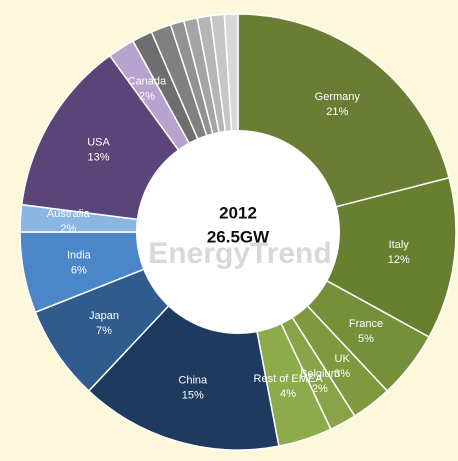 The width and height of the screenshot is (458, 461). What do you see at coordinates (338, 97) in the screenshot?
I see `slice-label: Germany` at bounding box center [338, 97].